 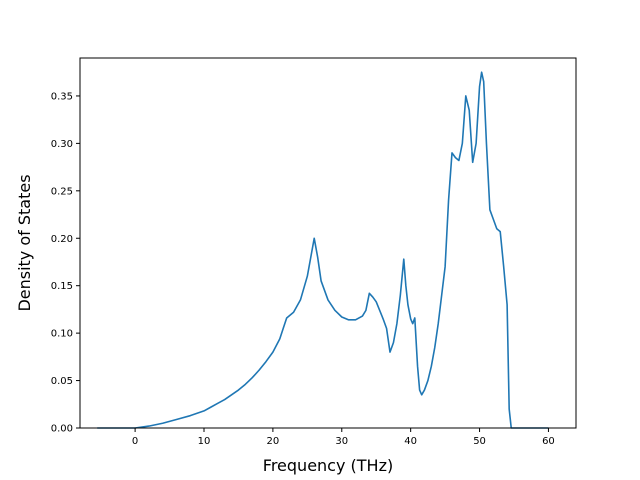 I want to click on y-tick-label: 0.05, so click(x=62, y=381).